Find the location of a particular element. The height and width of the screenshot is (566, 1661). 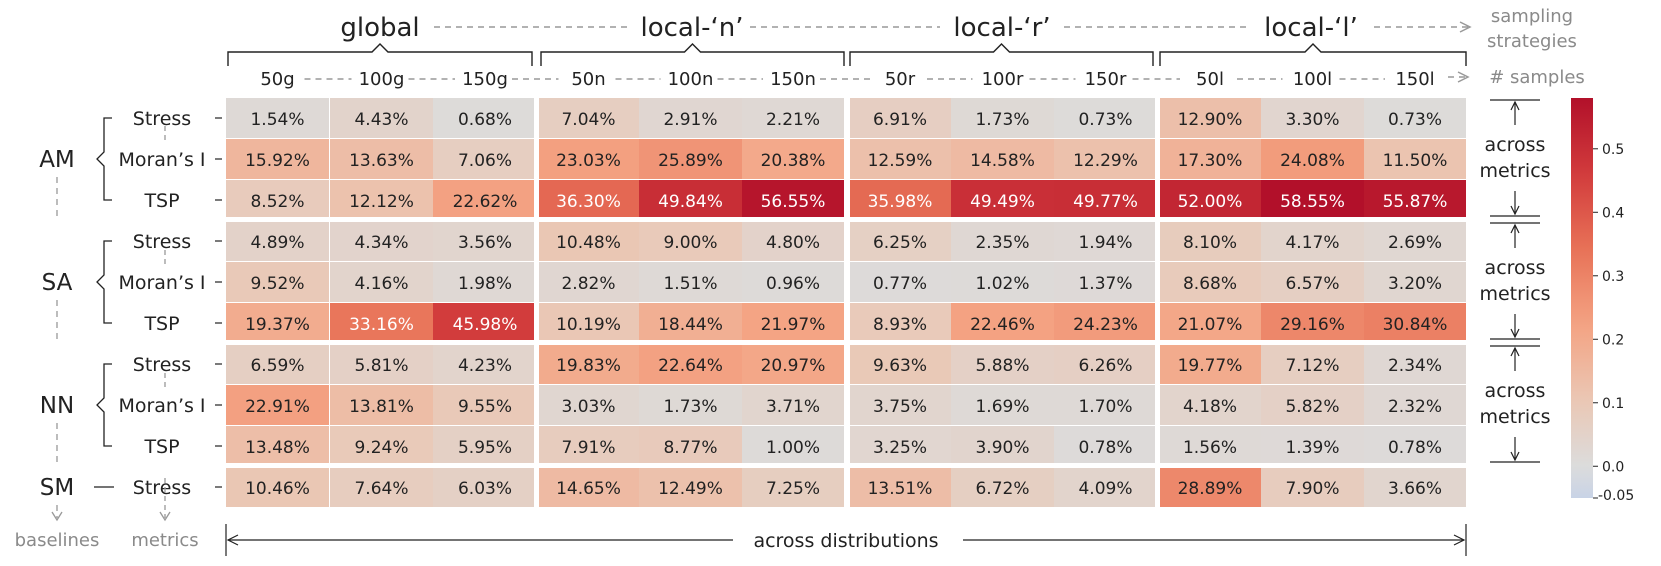

cell-label: 12.90% is located at coordinates (1210, 120).